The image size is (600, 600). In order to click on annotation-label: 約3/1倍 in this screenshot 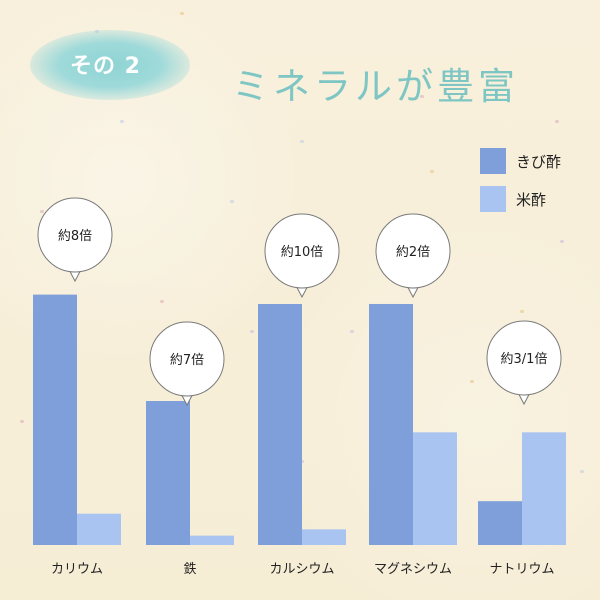, I will do `click(524, 359)`.